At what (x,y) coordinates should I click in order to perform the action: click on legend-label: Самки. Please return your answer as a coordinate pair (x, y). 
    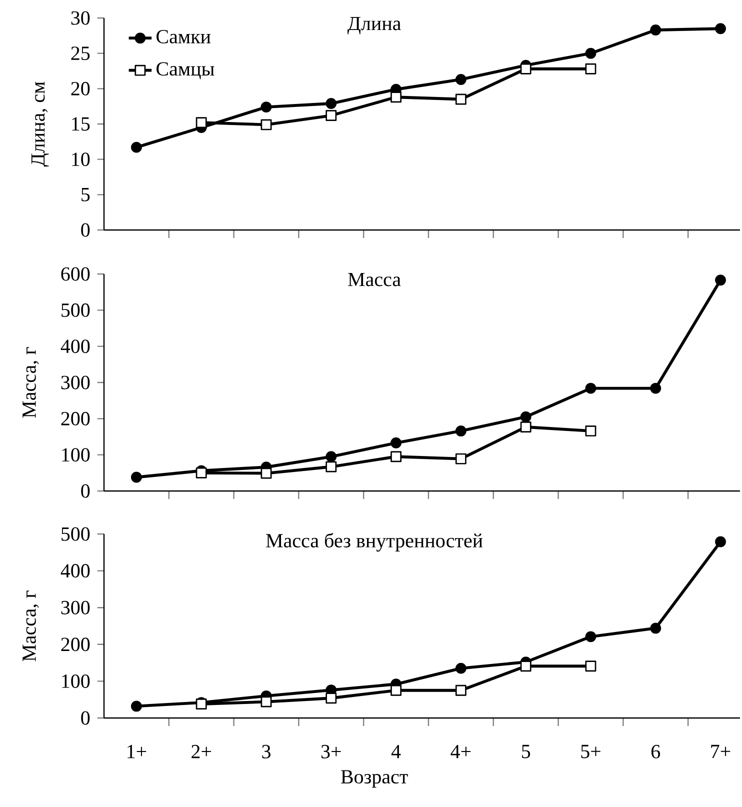
    Looking at the image, I should click on (183, 37).